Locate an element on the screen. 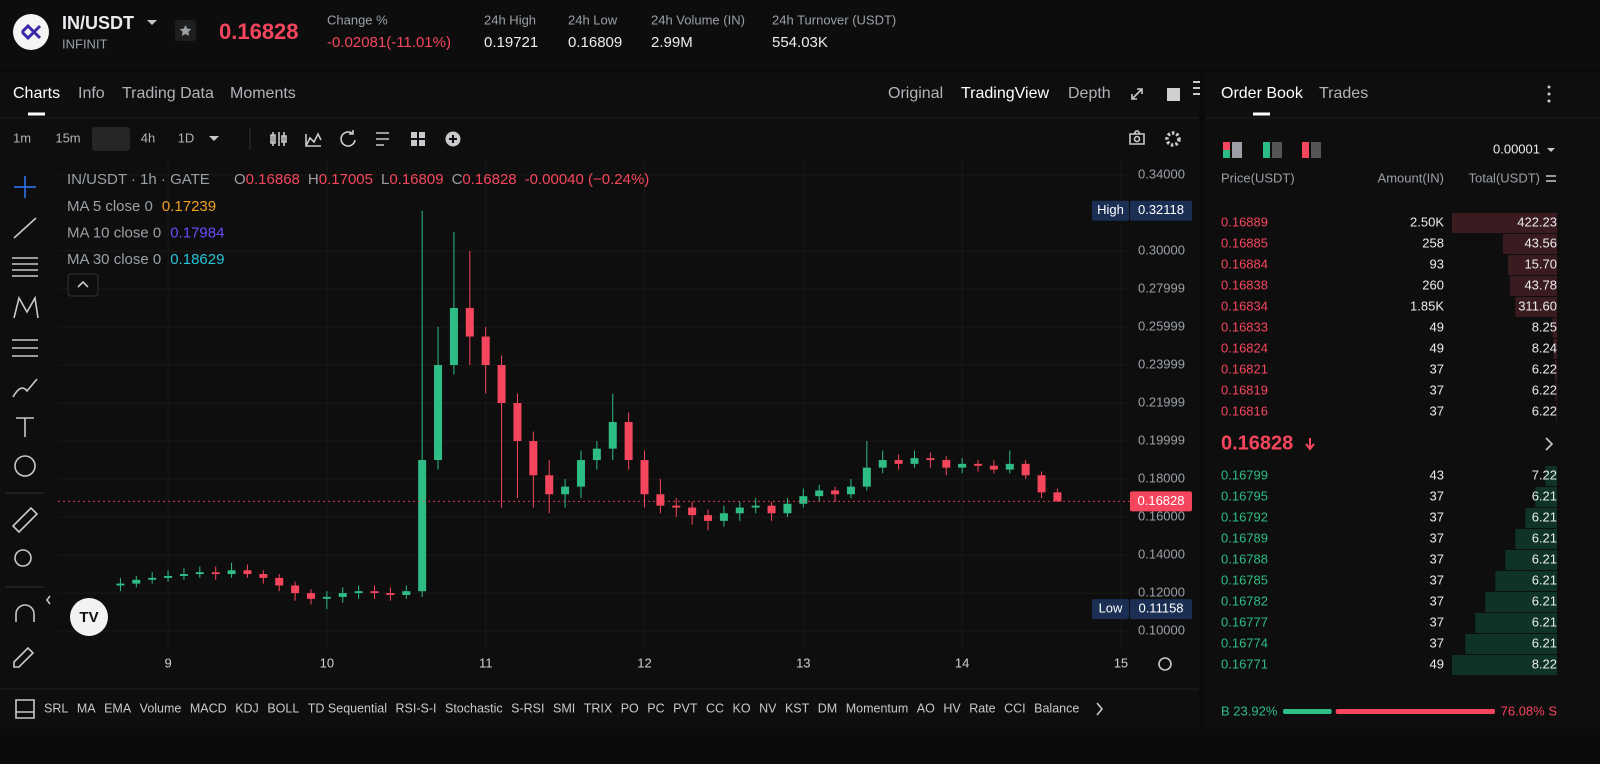 The image size is (1600, 764). price: 0.16816 is located at coordinates (1244, 410).